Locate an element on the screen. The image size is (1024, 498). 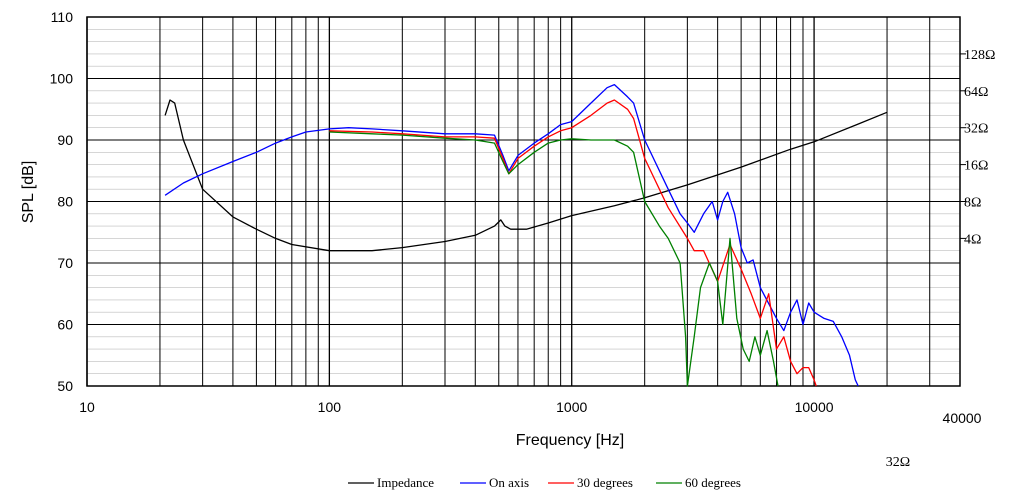
legend-label-30-degrees: 30 degrees is located at coordinates (605, 482).